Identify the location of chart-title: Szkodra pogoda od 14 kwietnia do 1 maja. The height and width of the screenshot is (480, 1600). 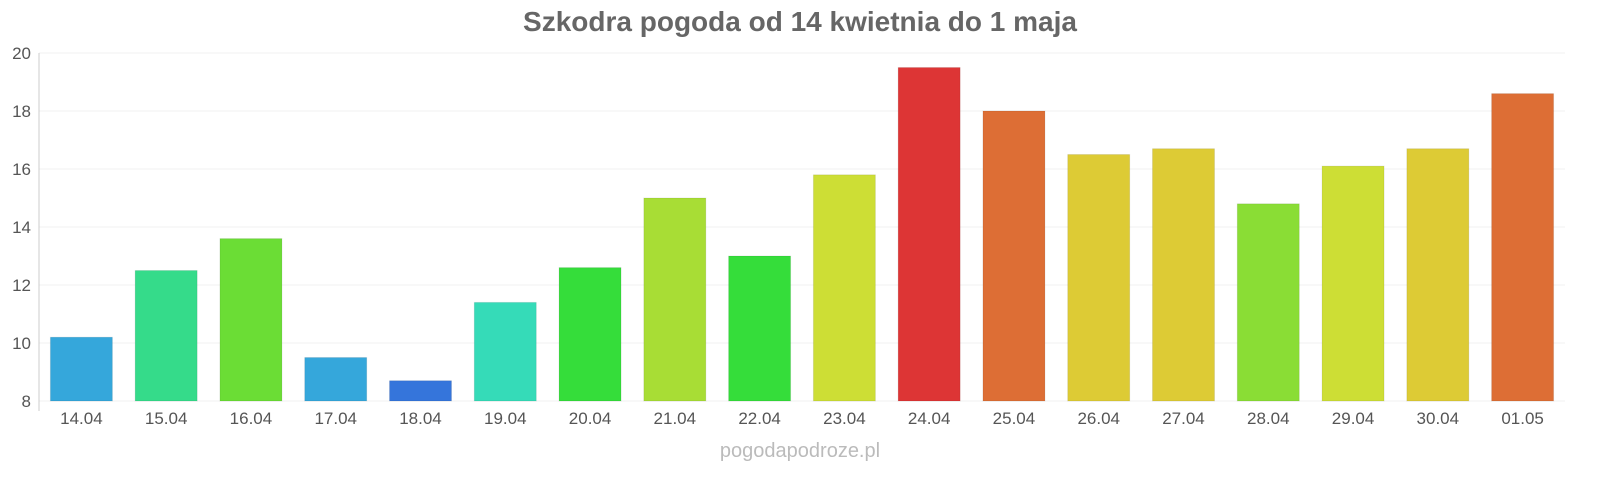
(800, 21).